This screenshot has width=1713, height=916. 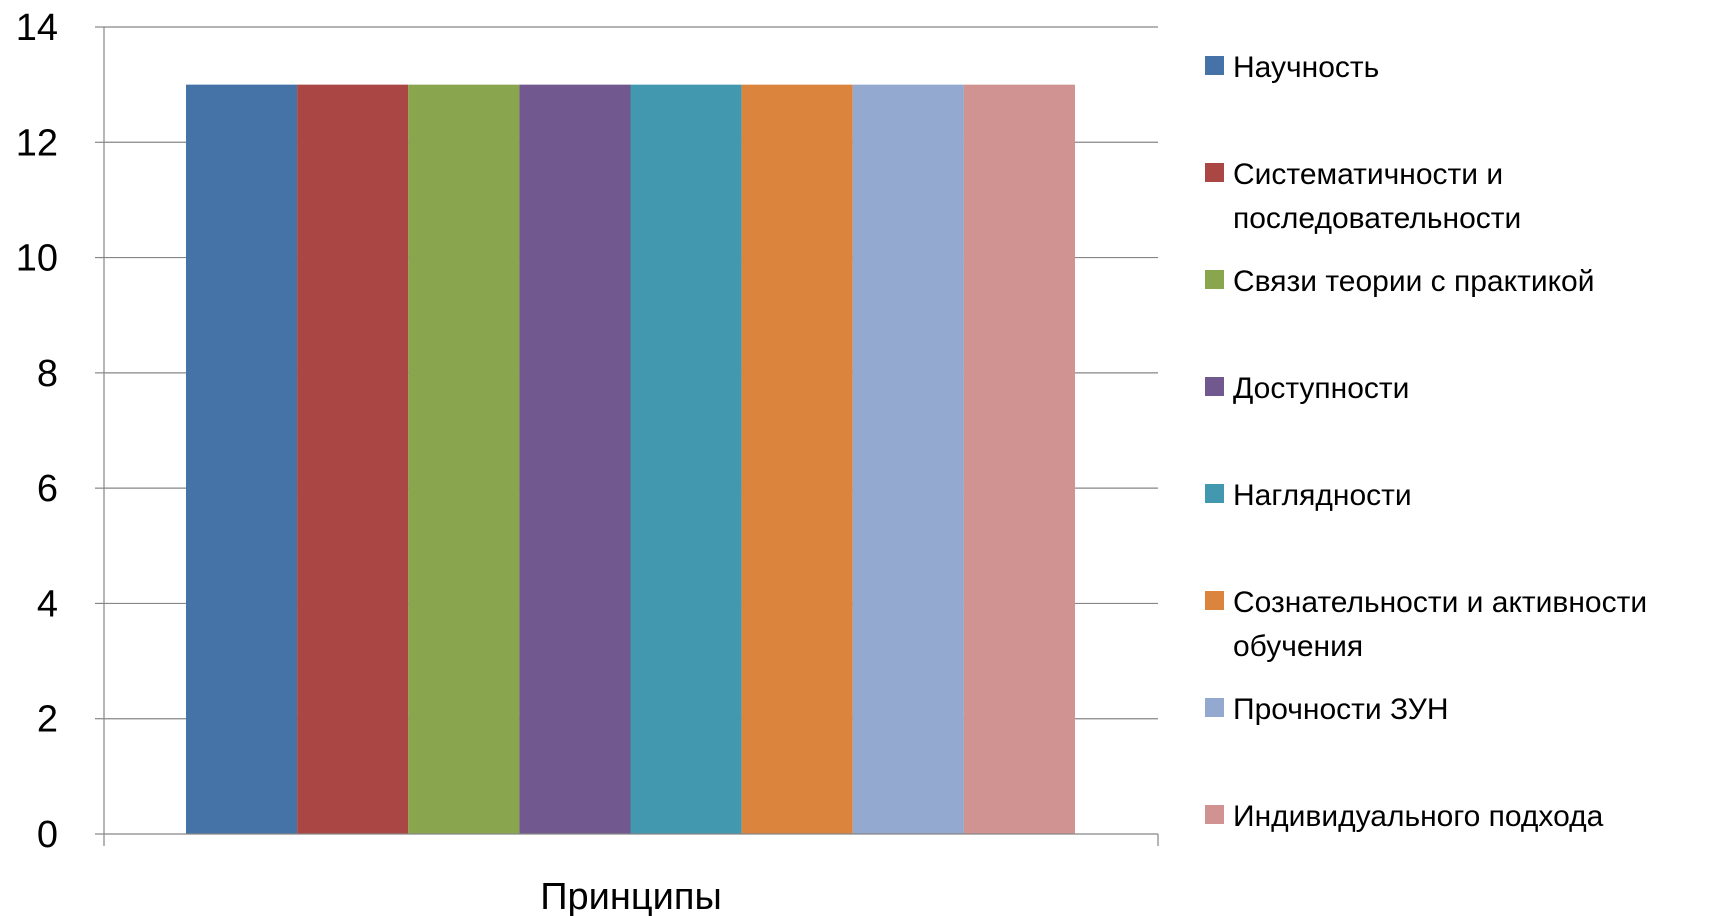 What do you see at coordinates (1440, 624) in the screenshot?
I see `legend-label: Сознательности и активности обучения` at bounding box center [1440, 624].